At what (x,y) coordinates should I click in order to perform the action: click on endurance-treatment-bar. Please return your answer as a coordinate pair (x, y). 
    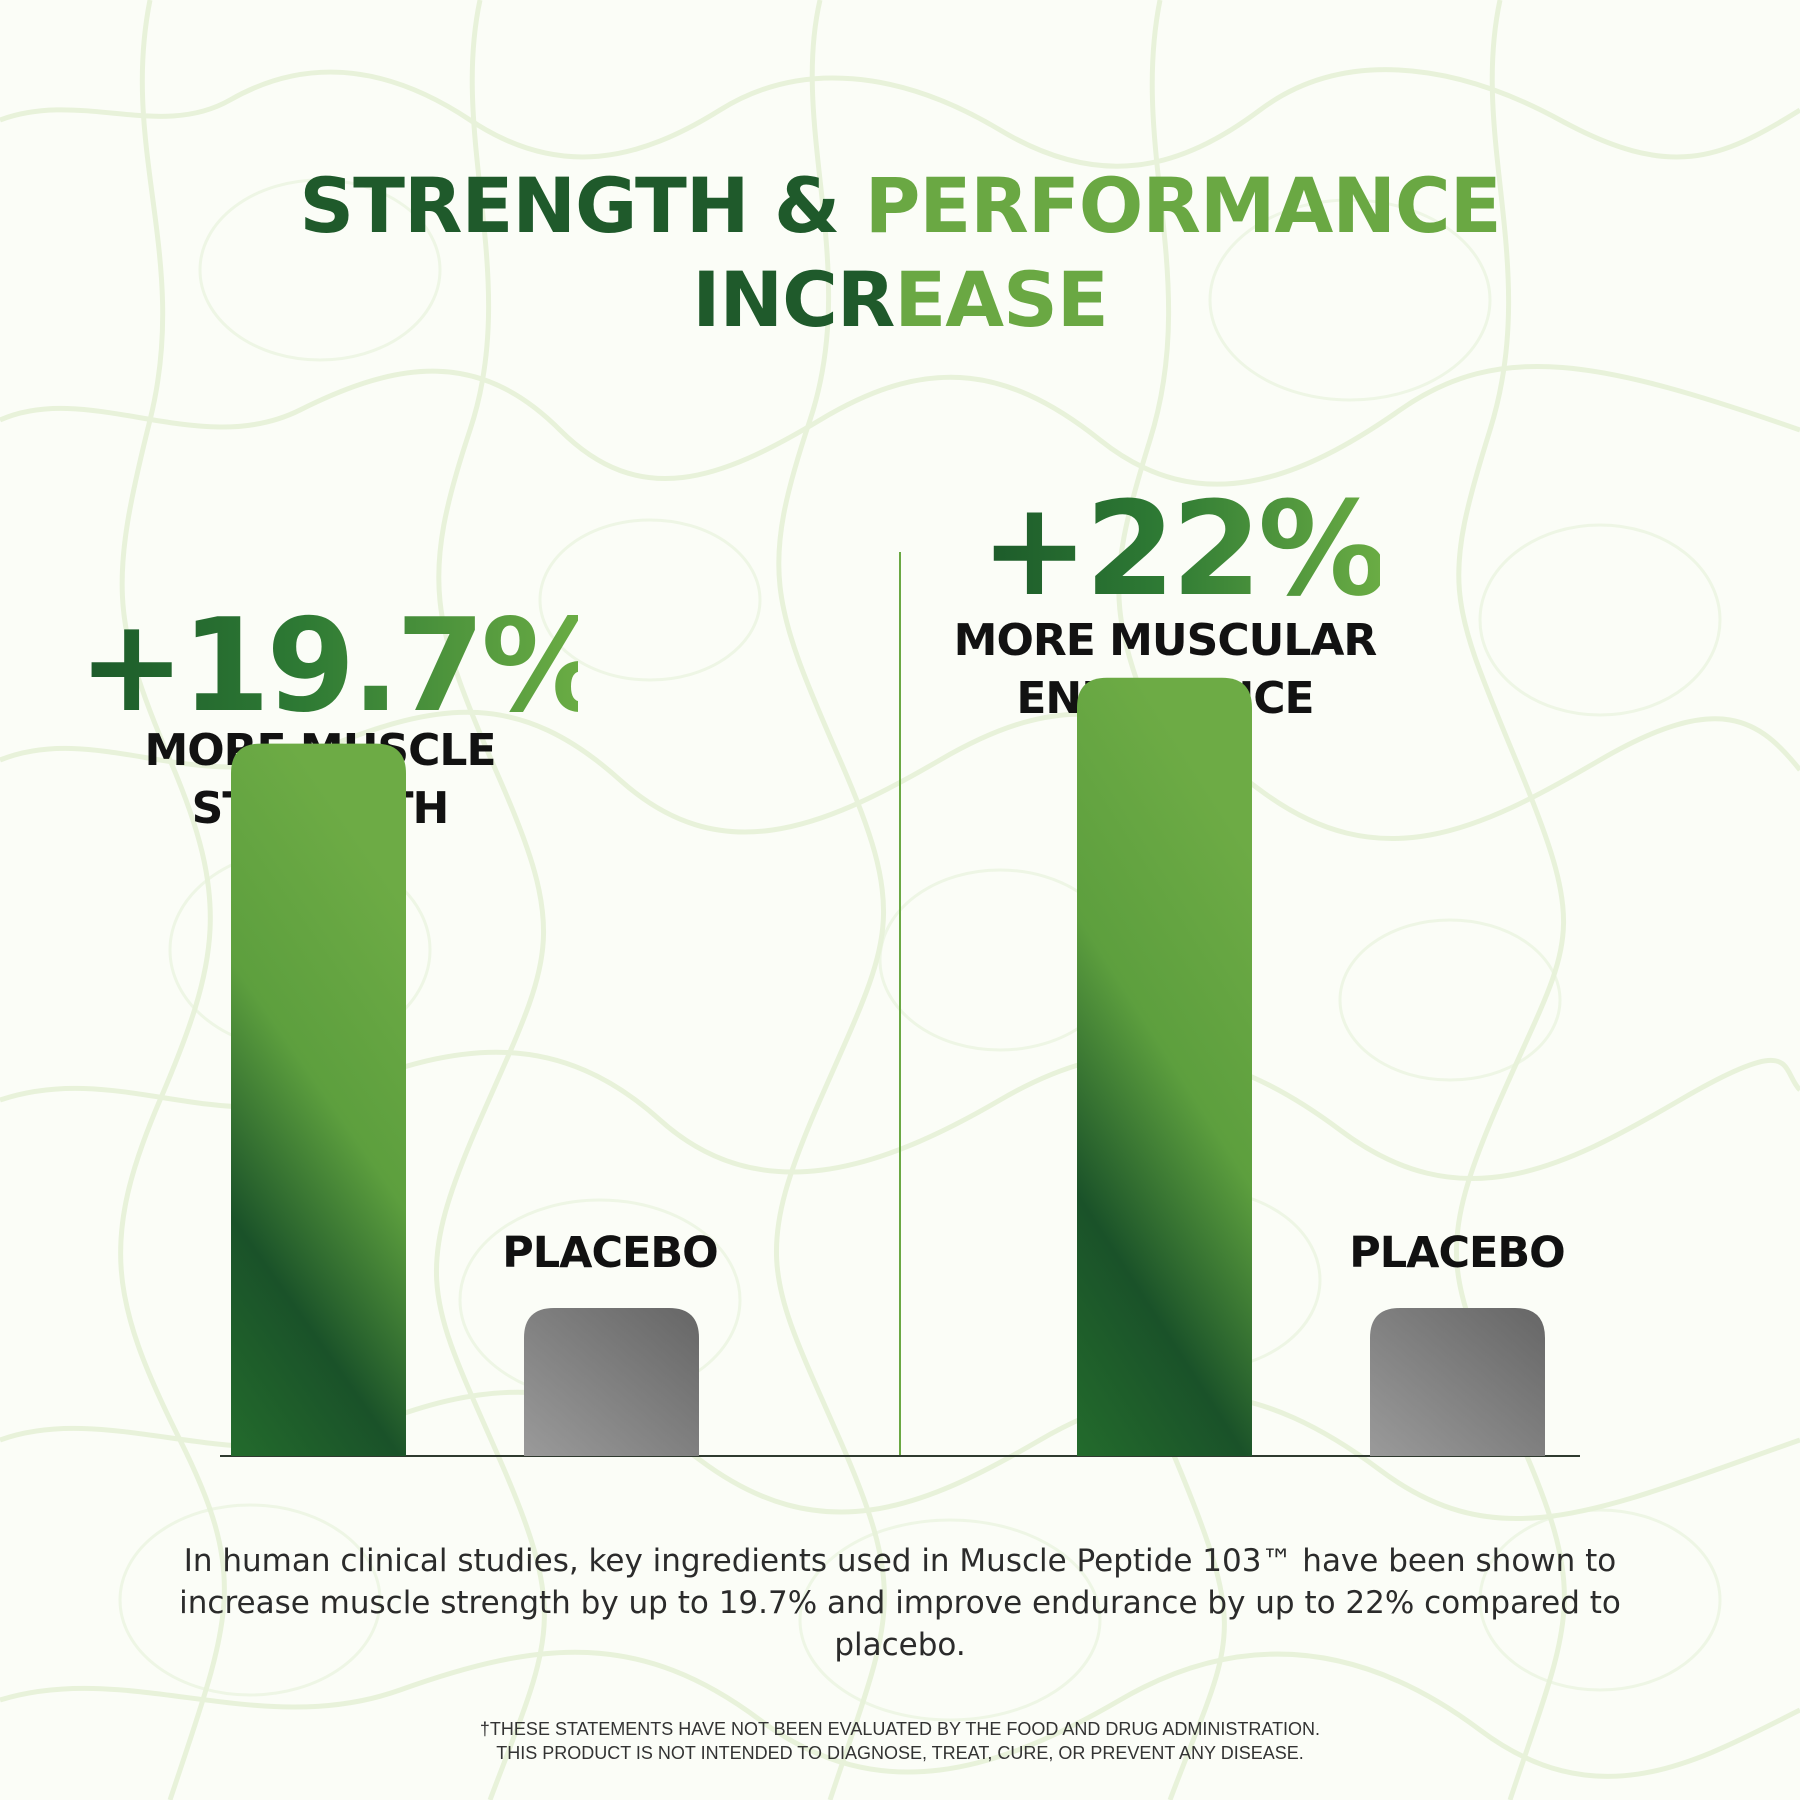
    Looking at the image, I should click on (1164, 1066).